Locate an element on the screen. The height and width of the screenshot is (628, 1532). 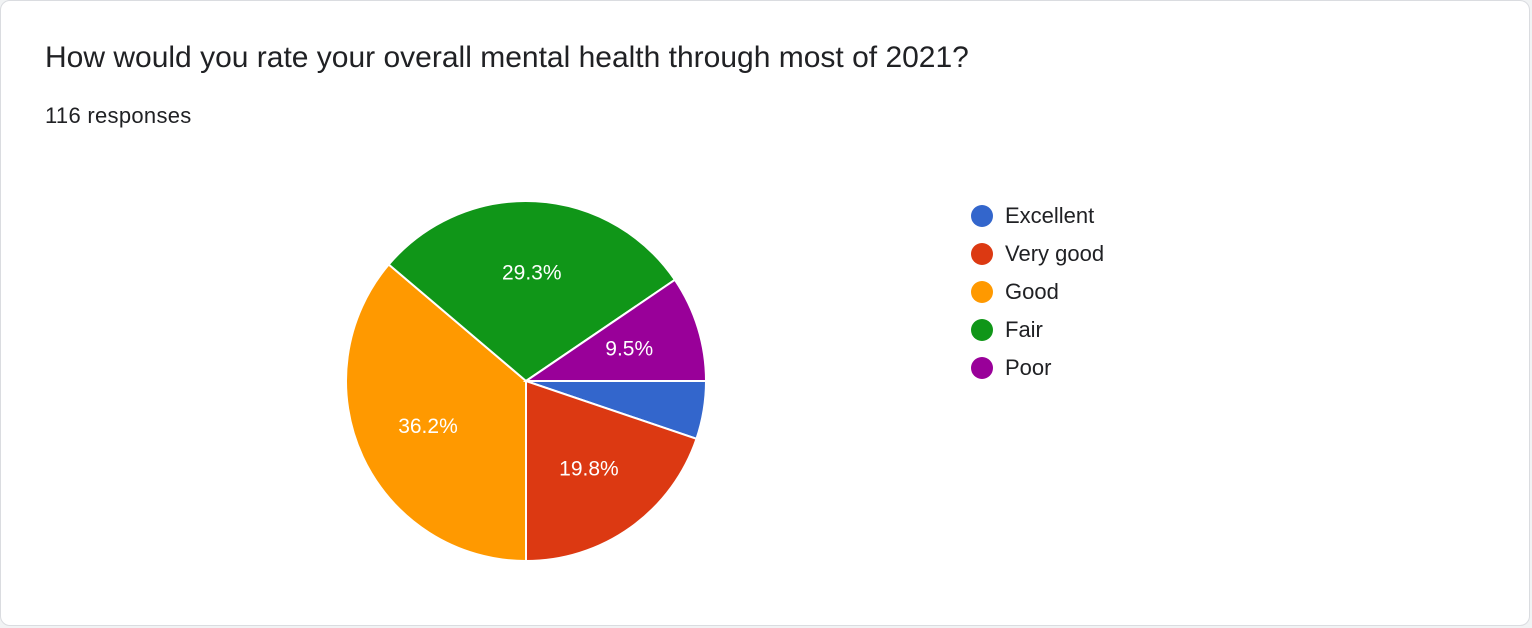
pie-slice-good is located at coordinates (436, 413).